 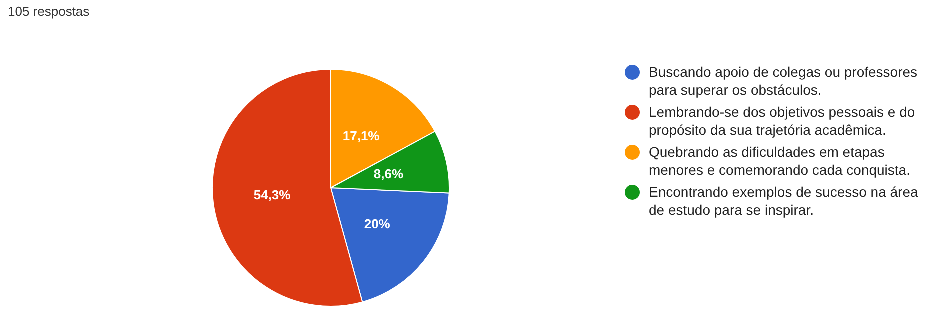 What do you see at coordinates (377, 224) in the screenshot?
I see `data-label: 20%` at bounding box center [377, 224].